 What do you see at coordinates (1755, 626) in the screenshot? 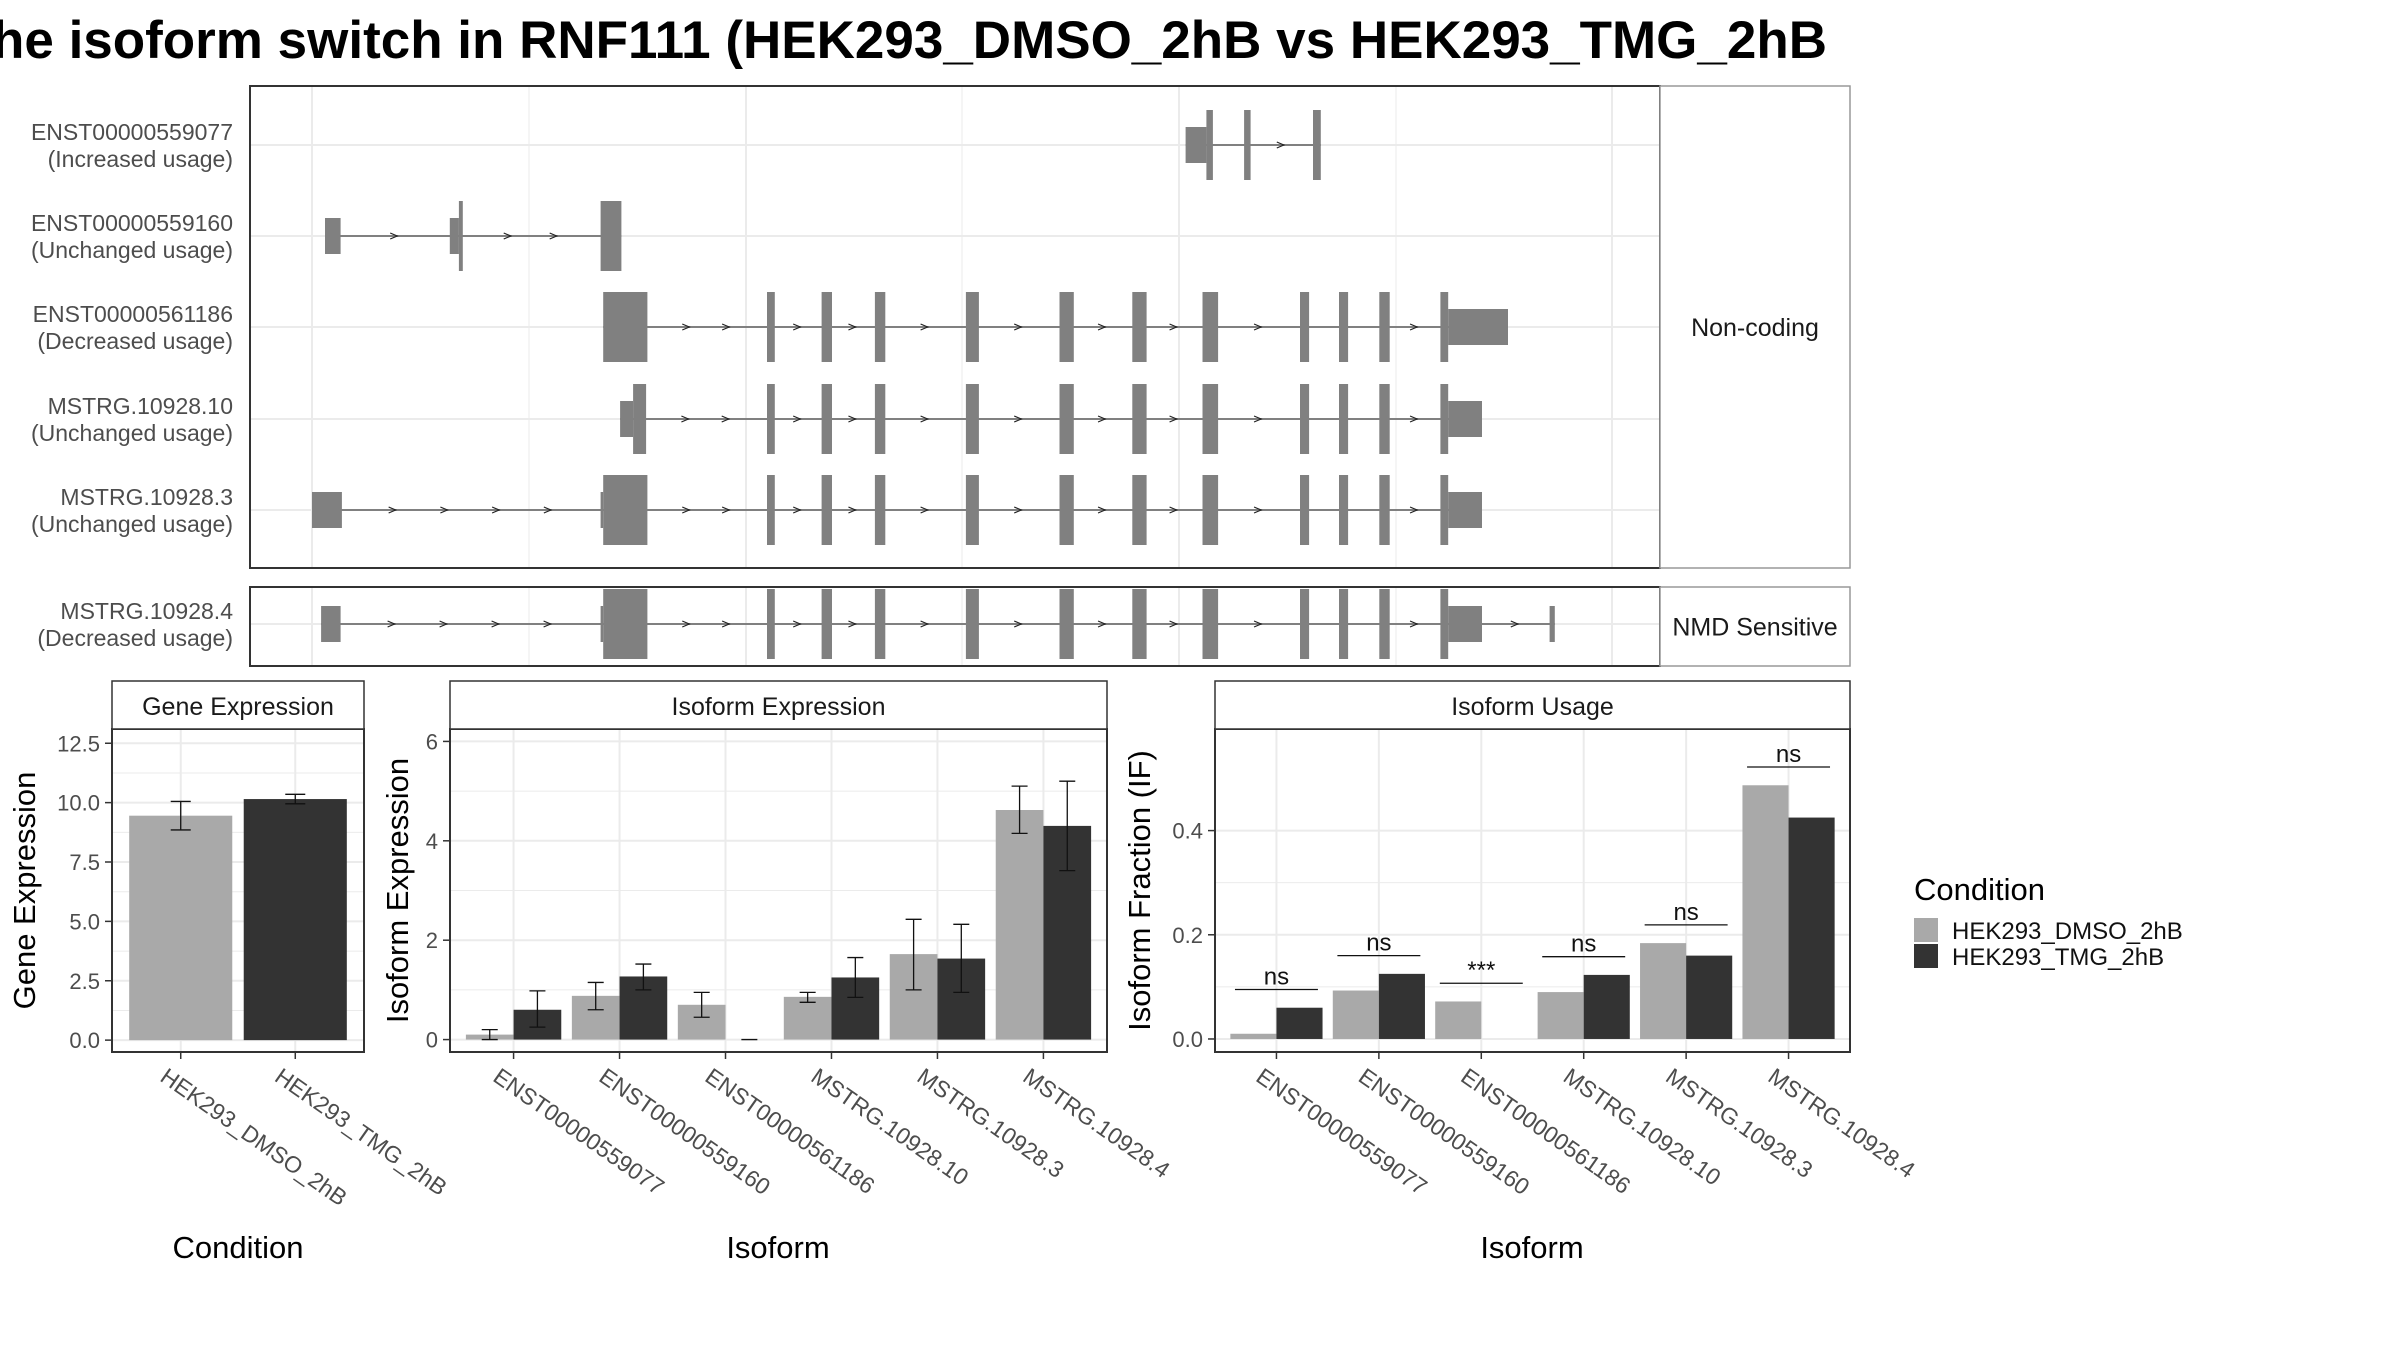
I see `facet-strip` at bounding box center [1755, 626].